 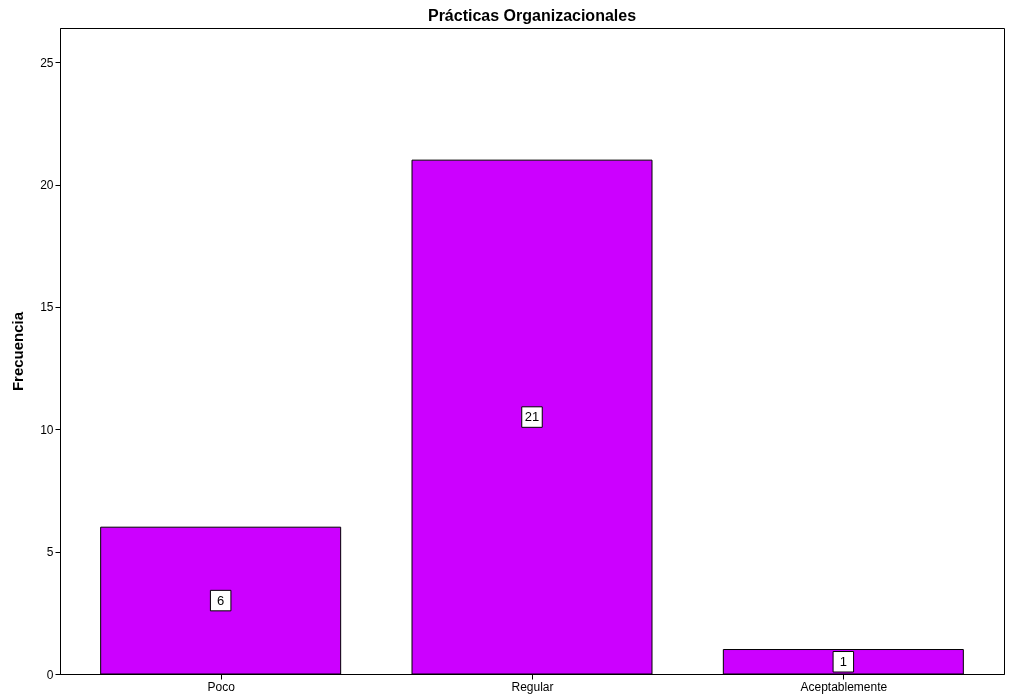 What do you see at coordinates (532, 686) in the screenshot?
I see `x-tick-label: Regular` at bounding box center [532, 686].